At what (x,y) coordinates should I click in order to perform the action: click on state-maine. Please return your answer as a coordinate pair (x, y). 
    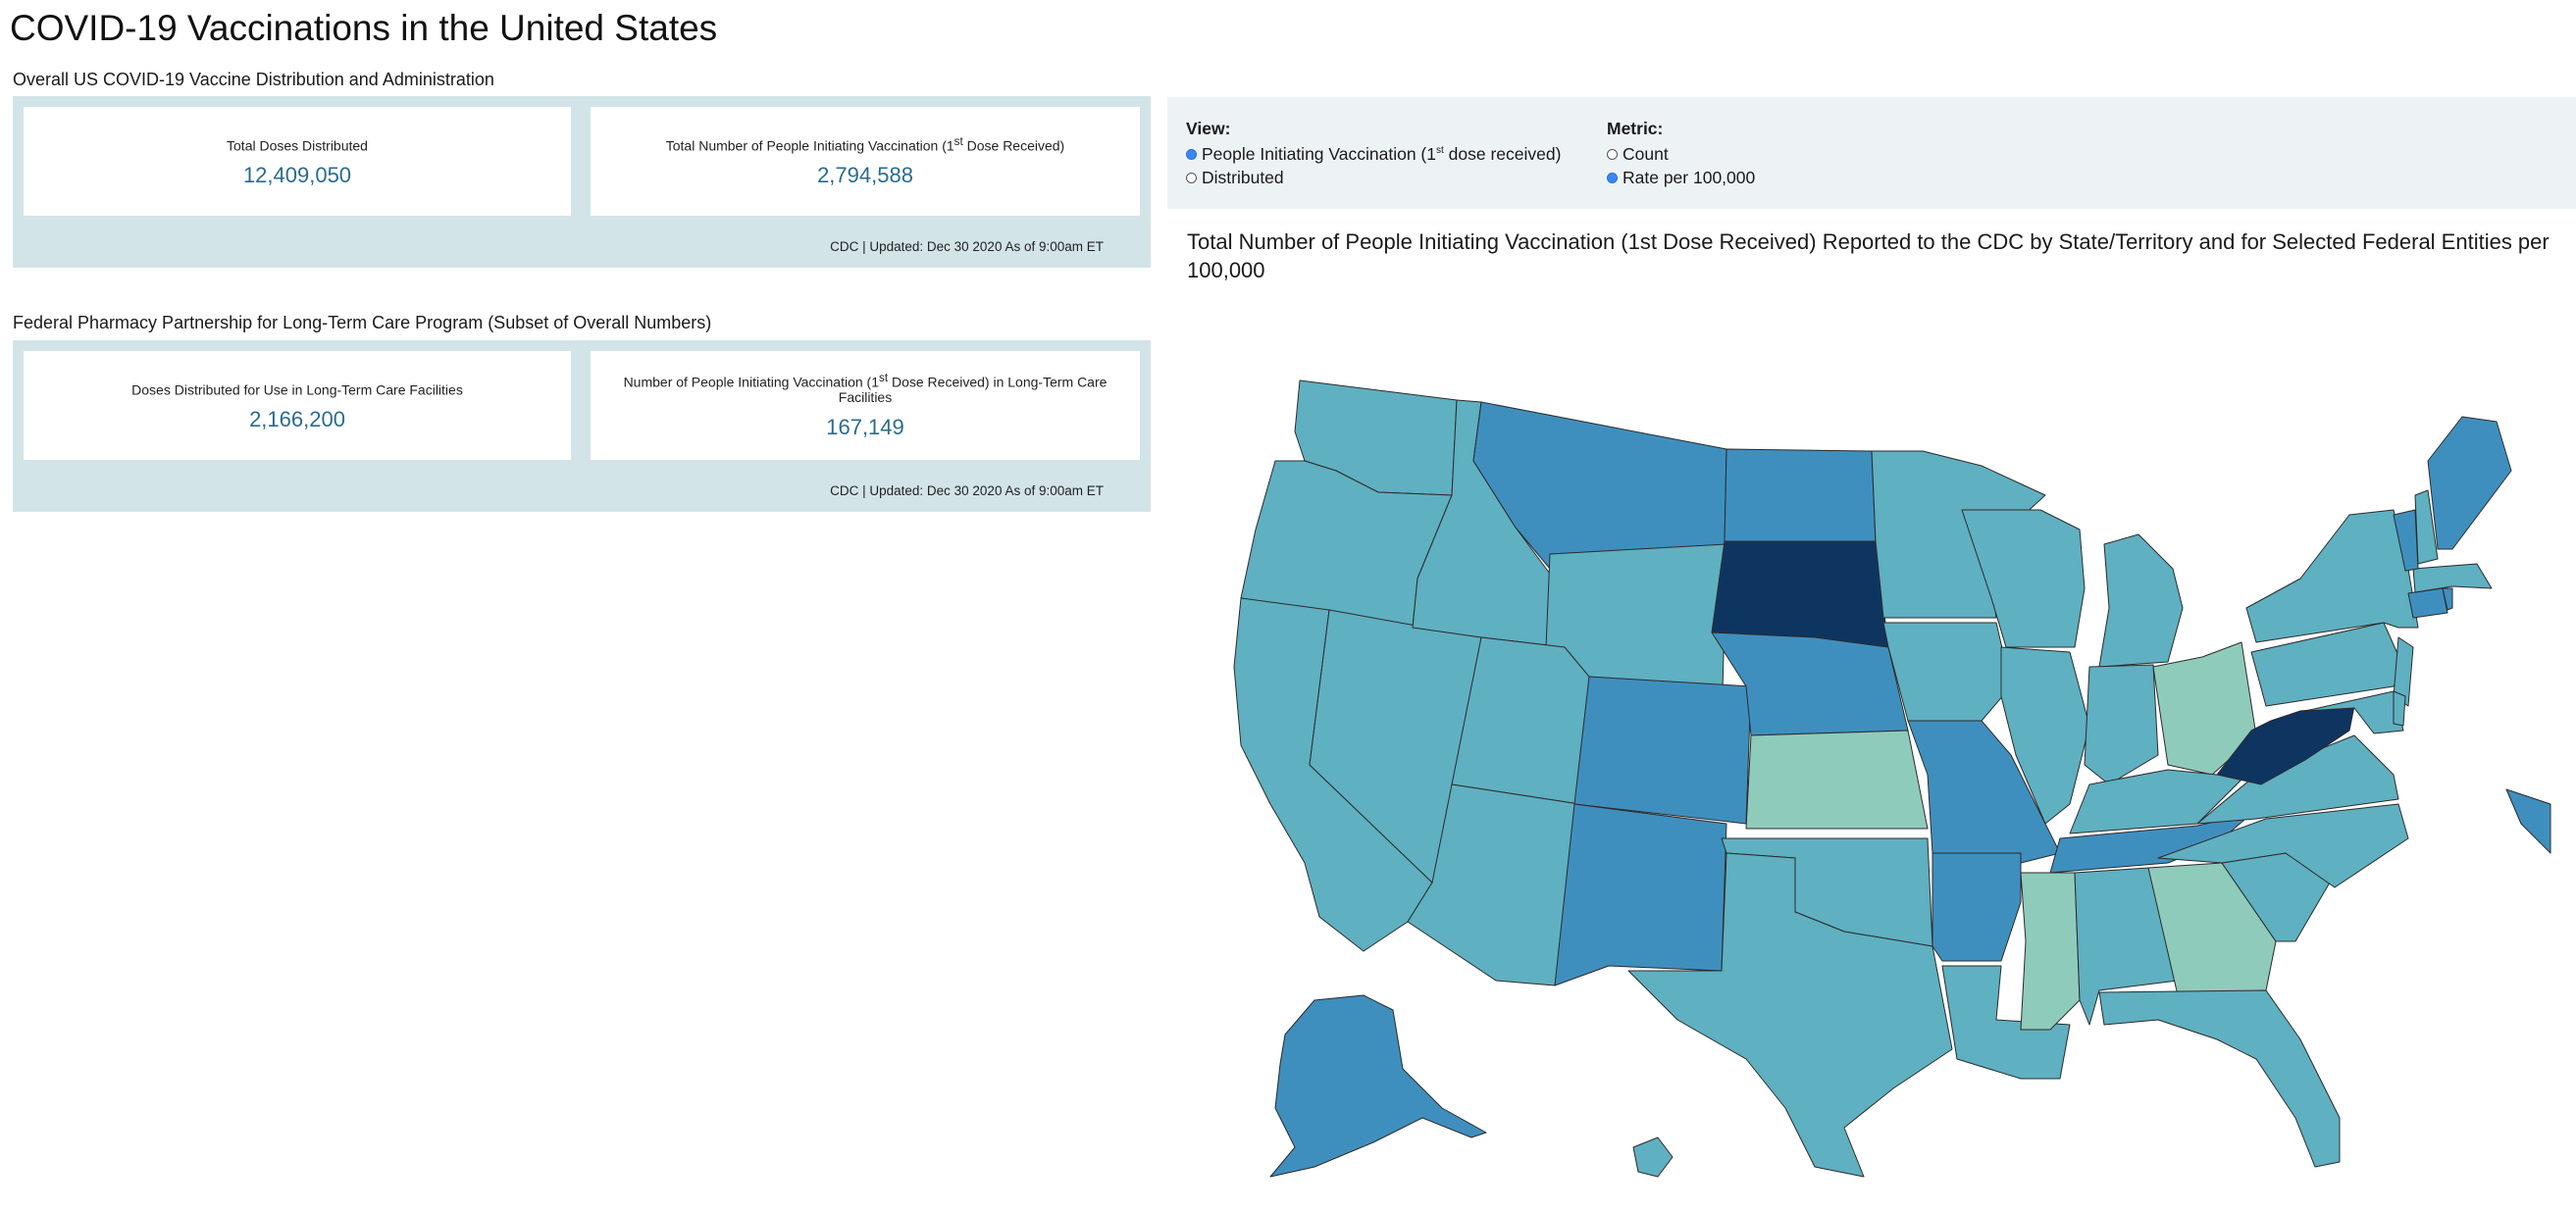
    Looking at the image, I should click on (2469, 483).